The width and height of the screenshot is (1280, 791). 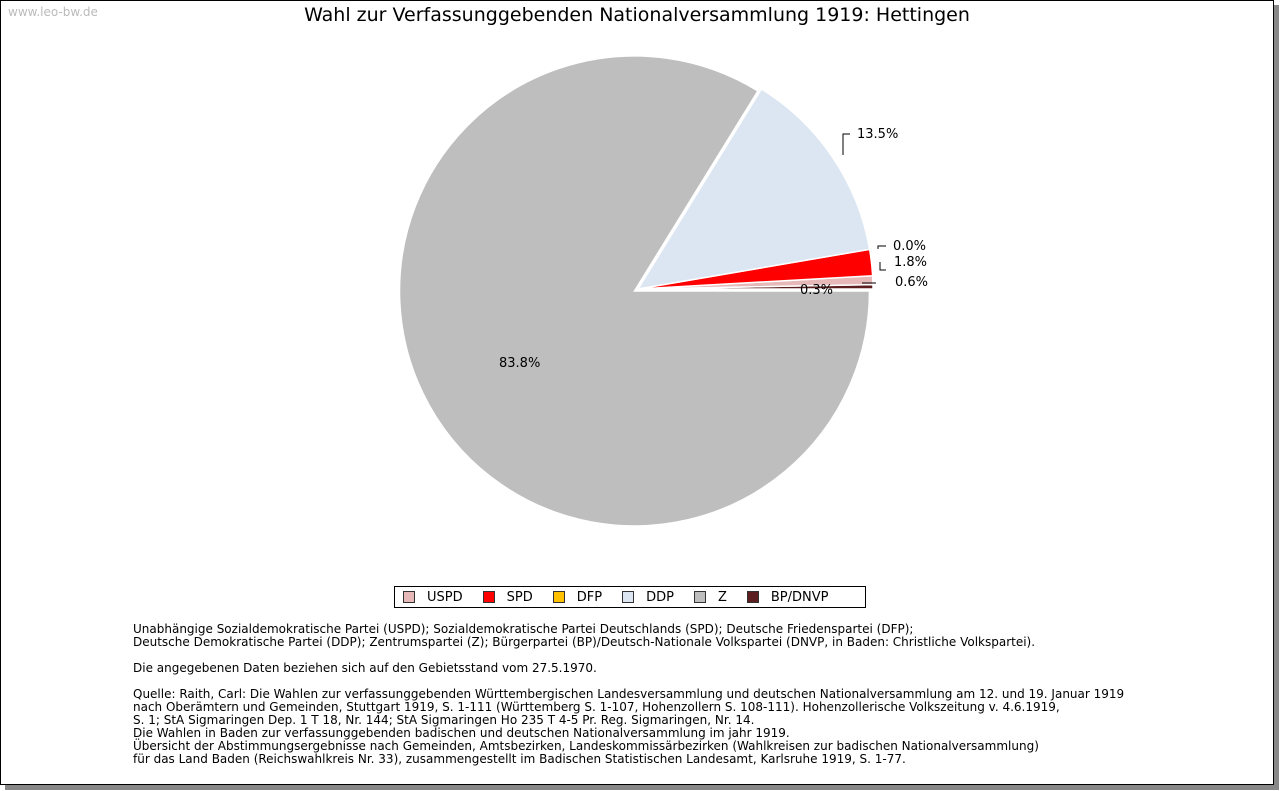 What do you see at coordinates (753, 189) in the screenshot?
I see `pie-slice-ddp` at bounding box center [753, 189].